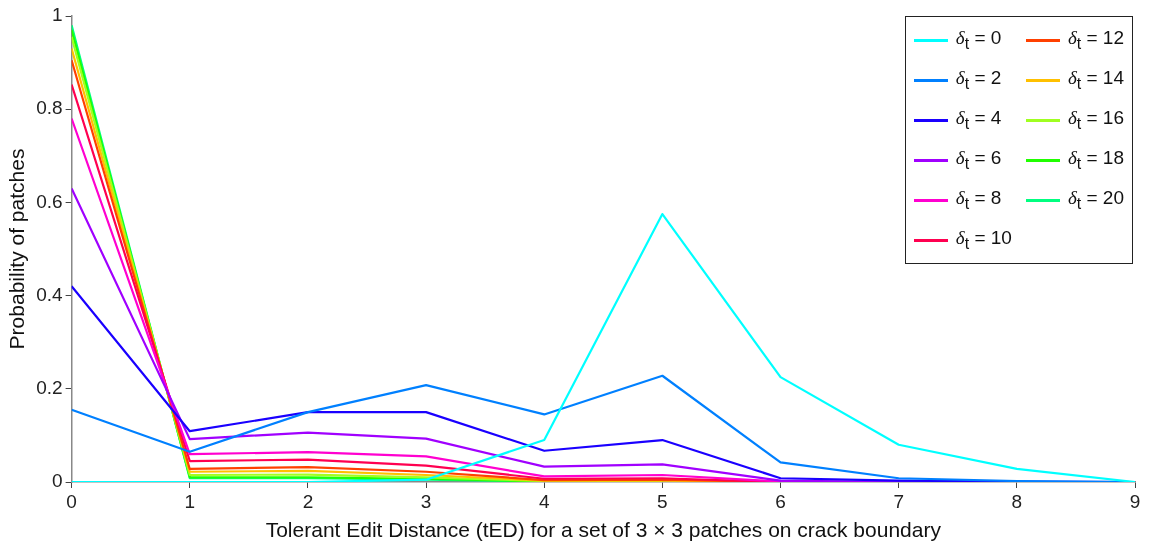 The width and height of the screenshot is (1153, 546). I want to click on legend-label: δ$_{t}$ = 6, so click(978, 160).